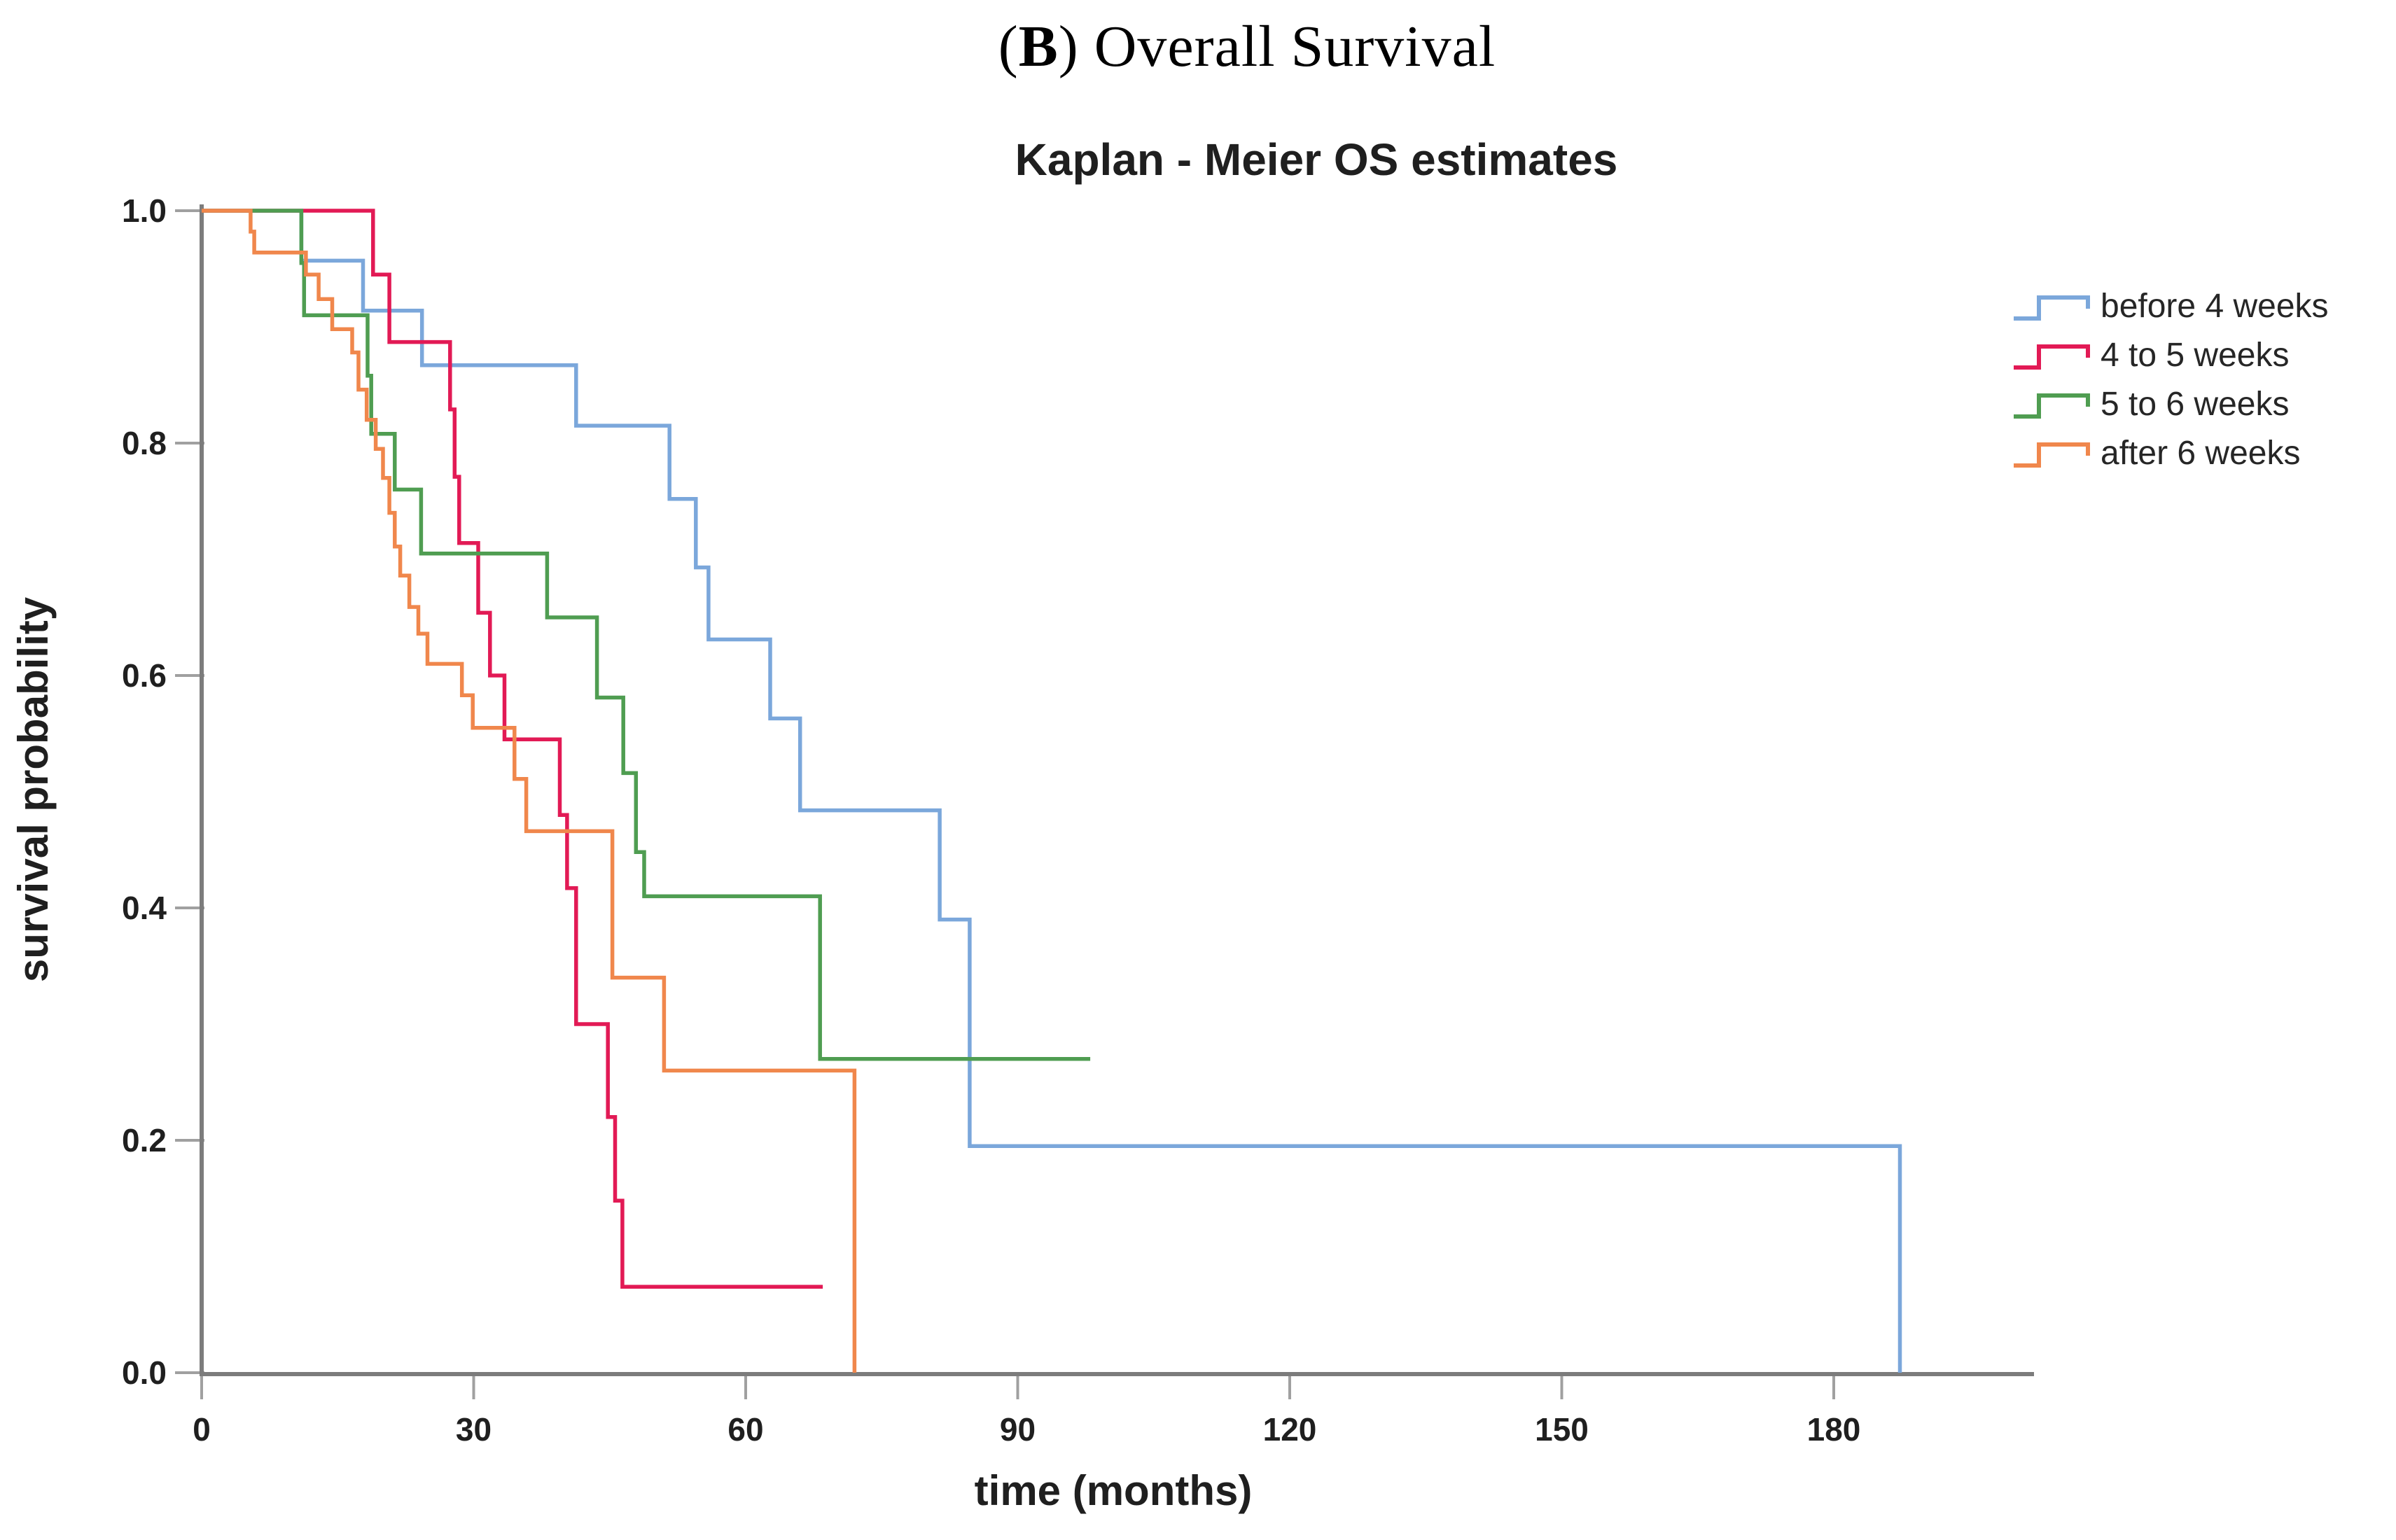 This screenshot has height=1540, width=2396. Describe the element at coordinates (145, 210) in the screenshot. I see `y-tick-label: 1.0` at that location.